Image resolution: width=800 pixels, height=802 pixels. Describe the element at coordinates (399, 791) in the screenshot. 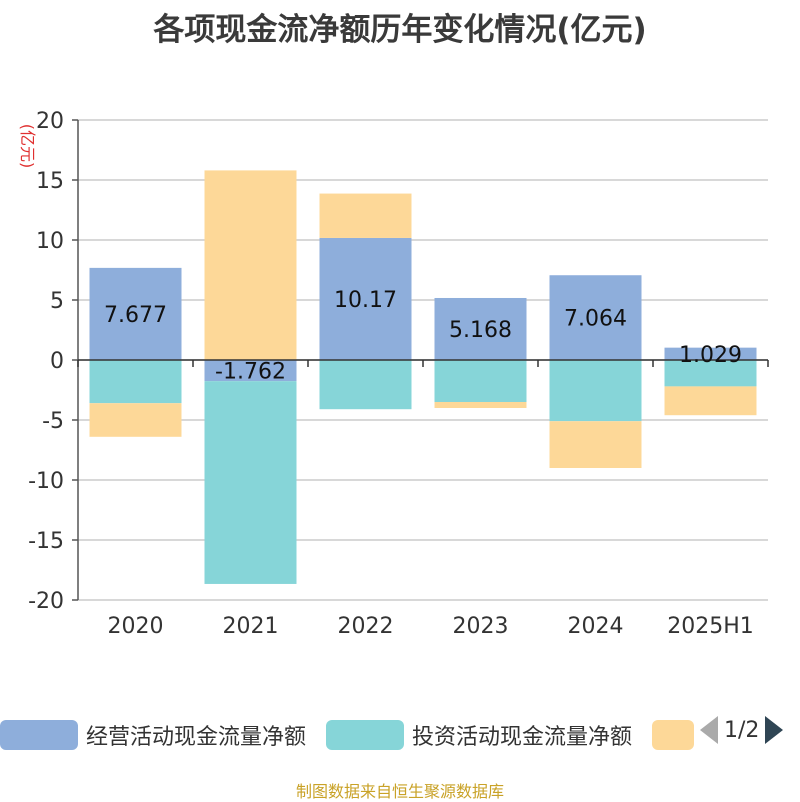

I see `source-note: 制图数据来自恒生聚源数据库` at that location.